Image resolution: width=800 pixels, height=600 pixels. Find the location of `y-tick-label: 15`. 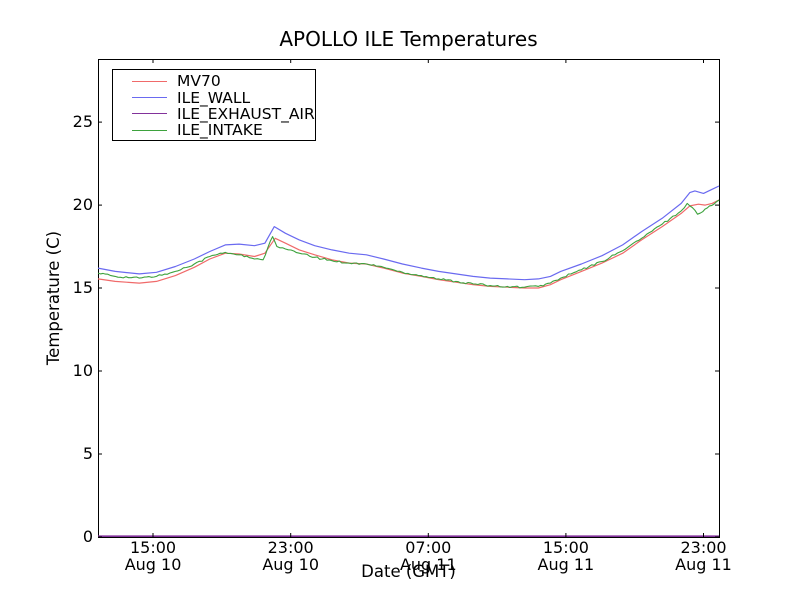

y-tick-label: 15 is located at coordinates (82, 288).